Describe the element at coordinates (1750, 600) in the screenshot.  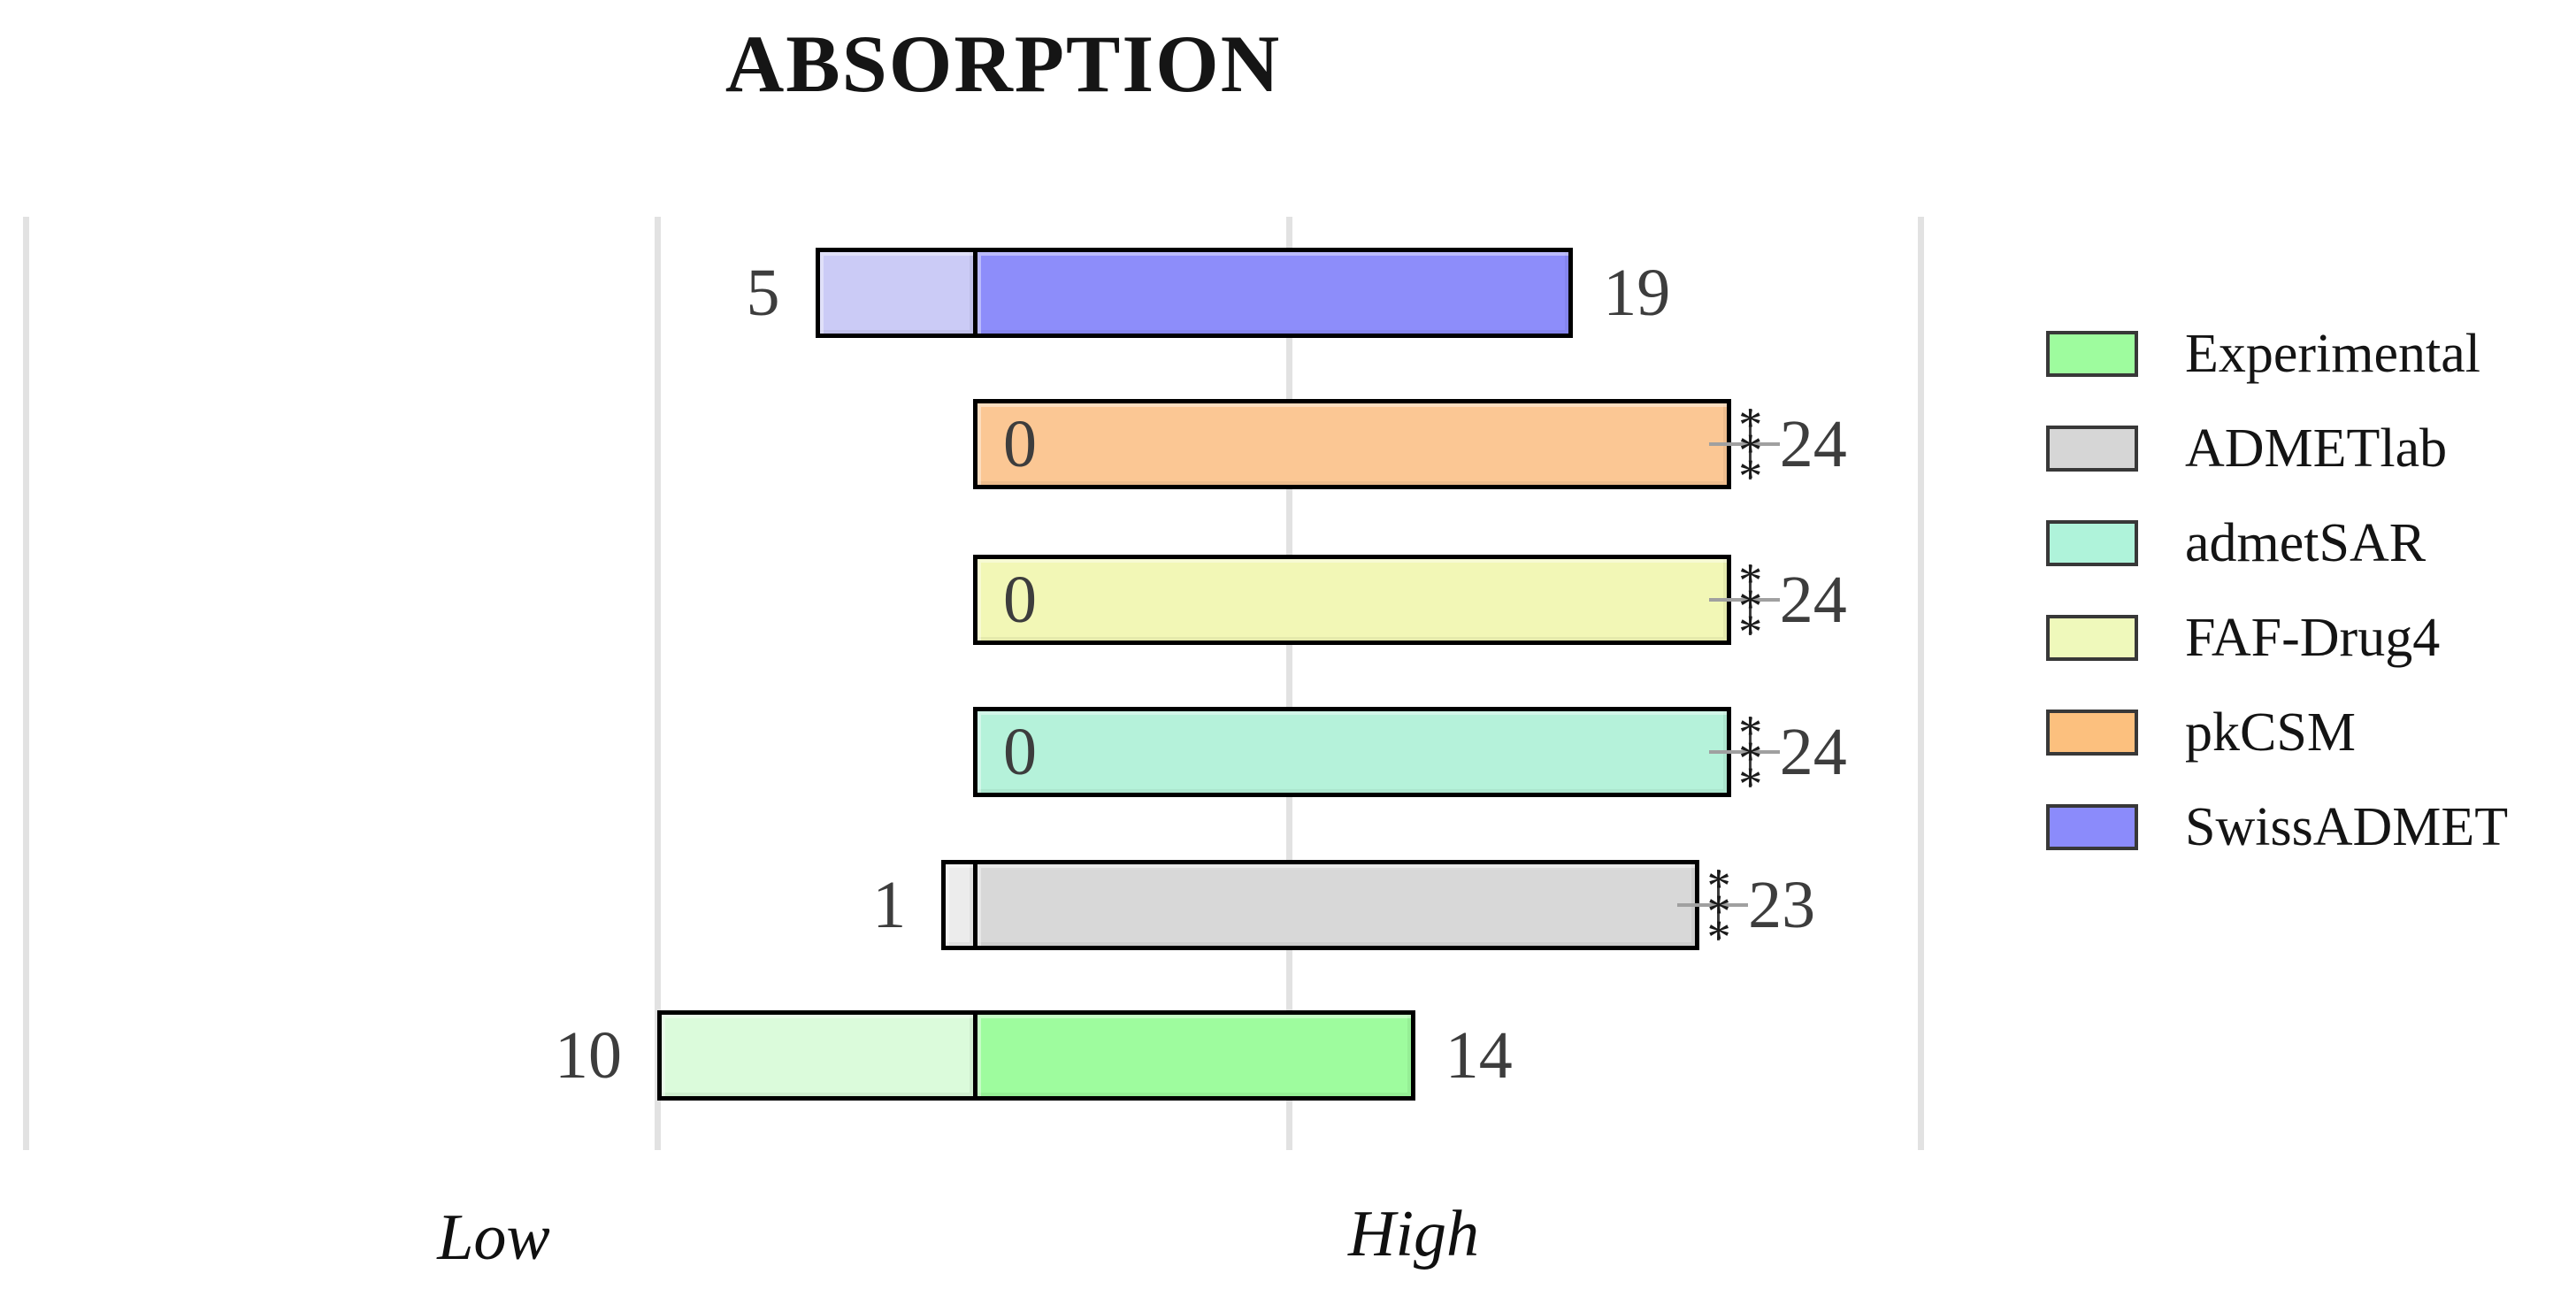
I see `error-bar-line-faf-drug4` at that location.